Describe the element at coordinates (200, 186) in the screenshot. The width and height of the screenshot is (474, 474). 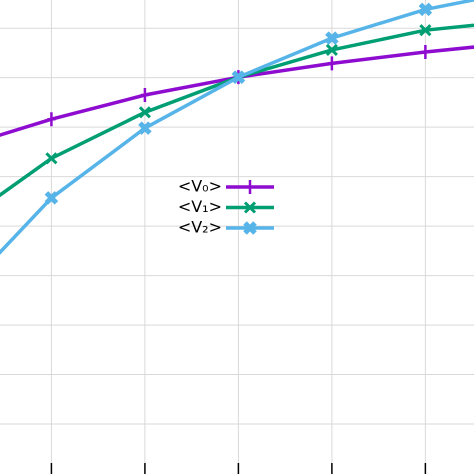
I see `legend-label: <V₀>` at that location.